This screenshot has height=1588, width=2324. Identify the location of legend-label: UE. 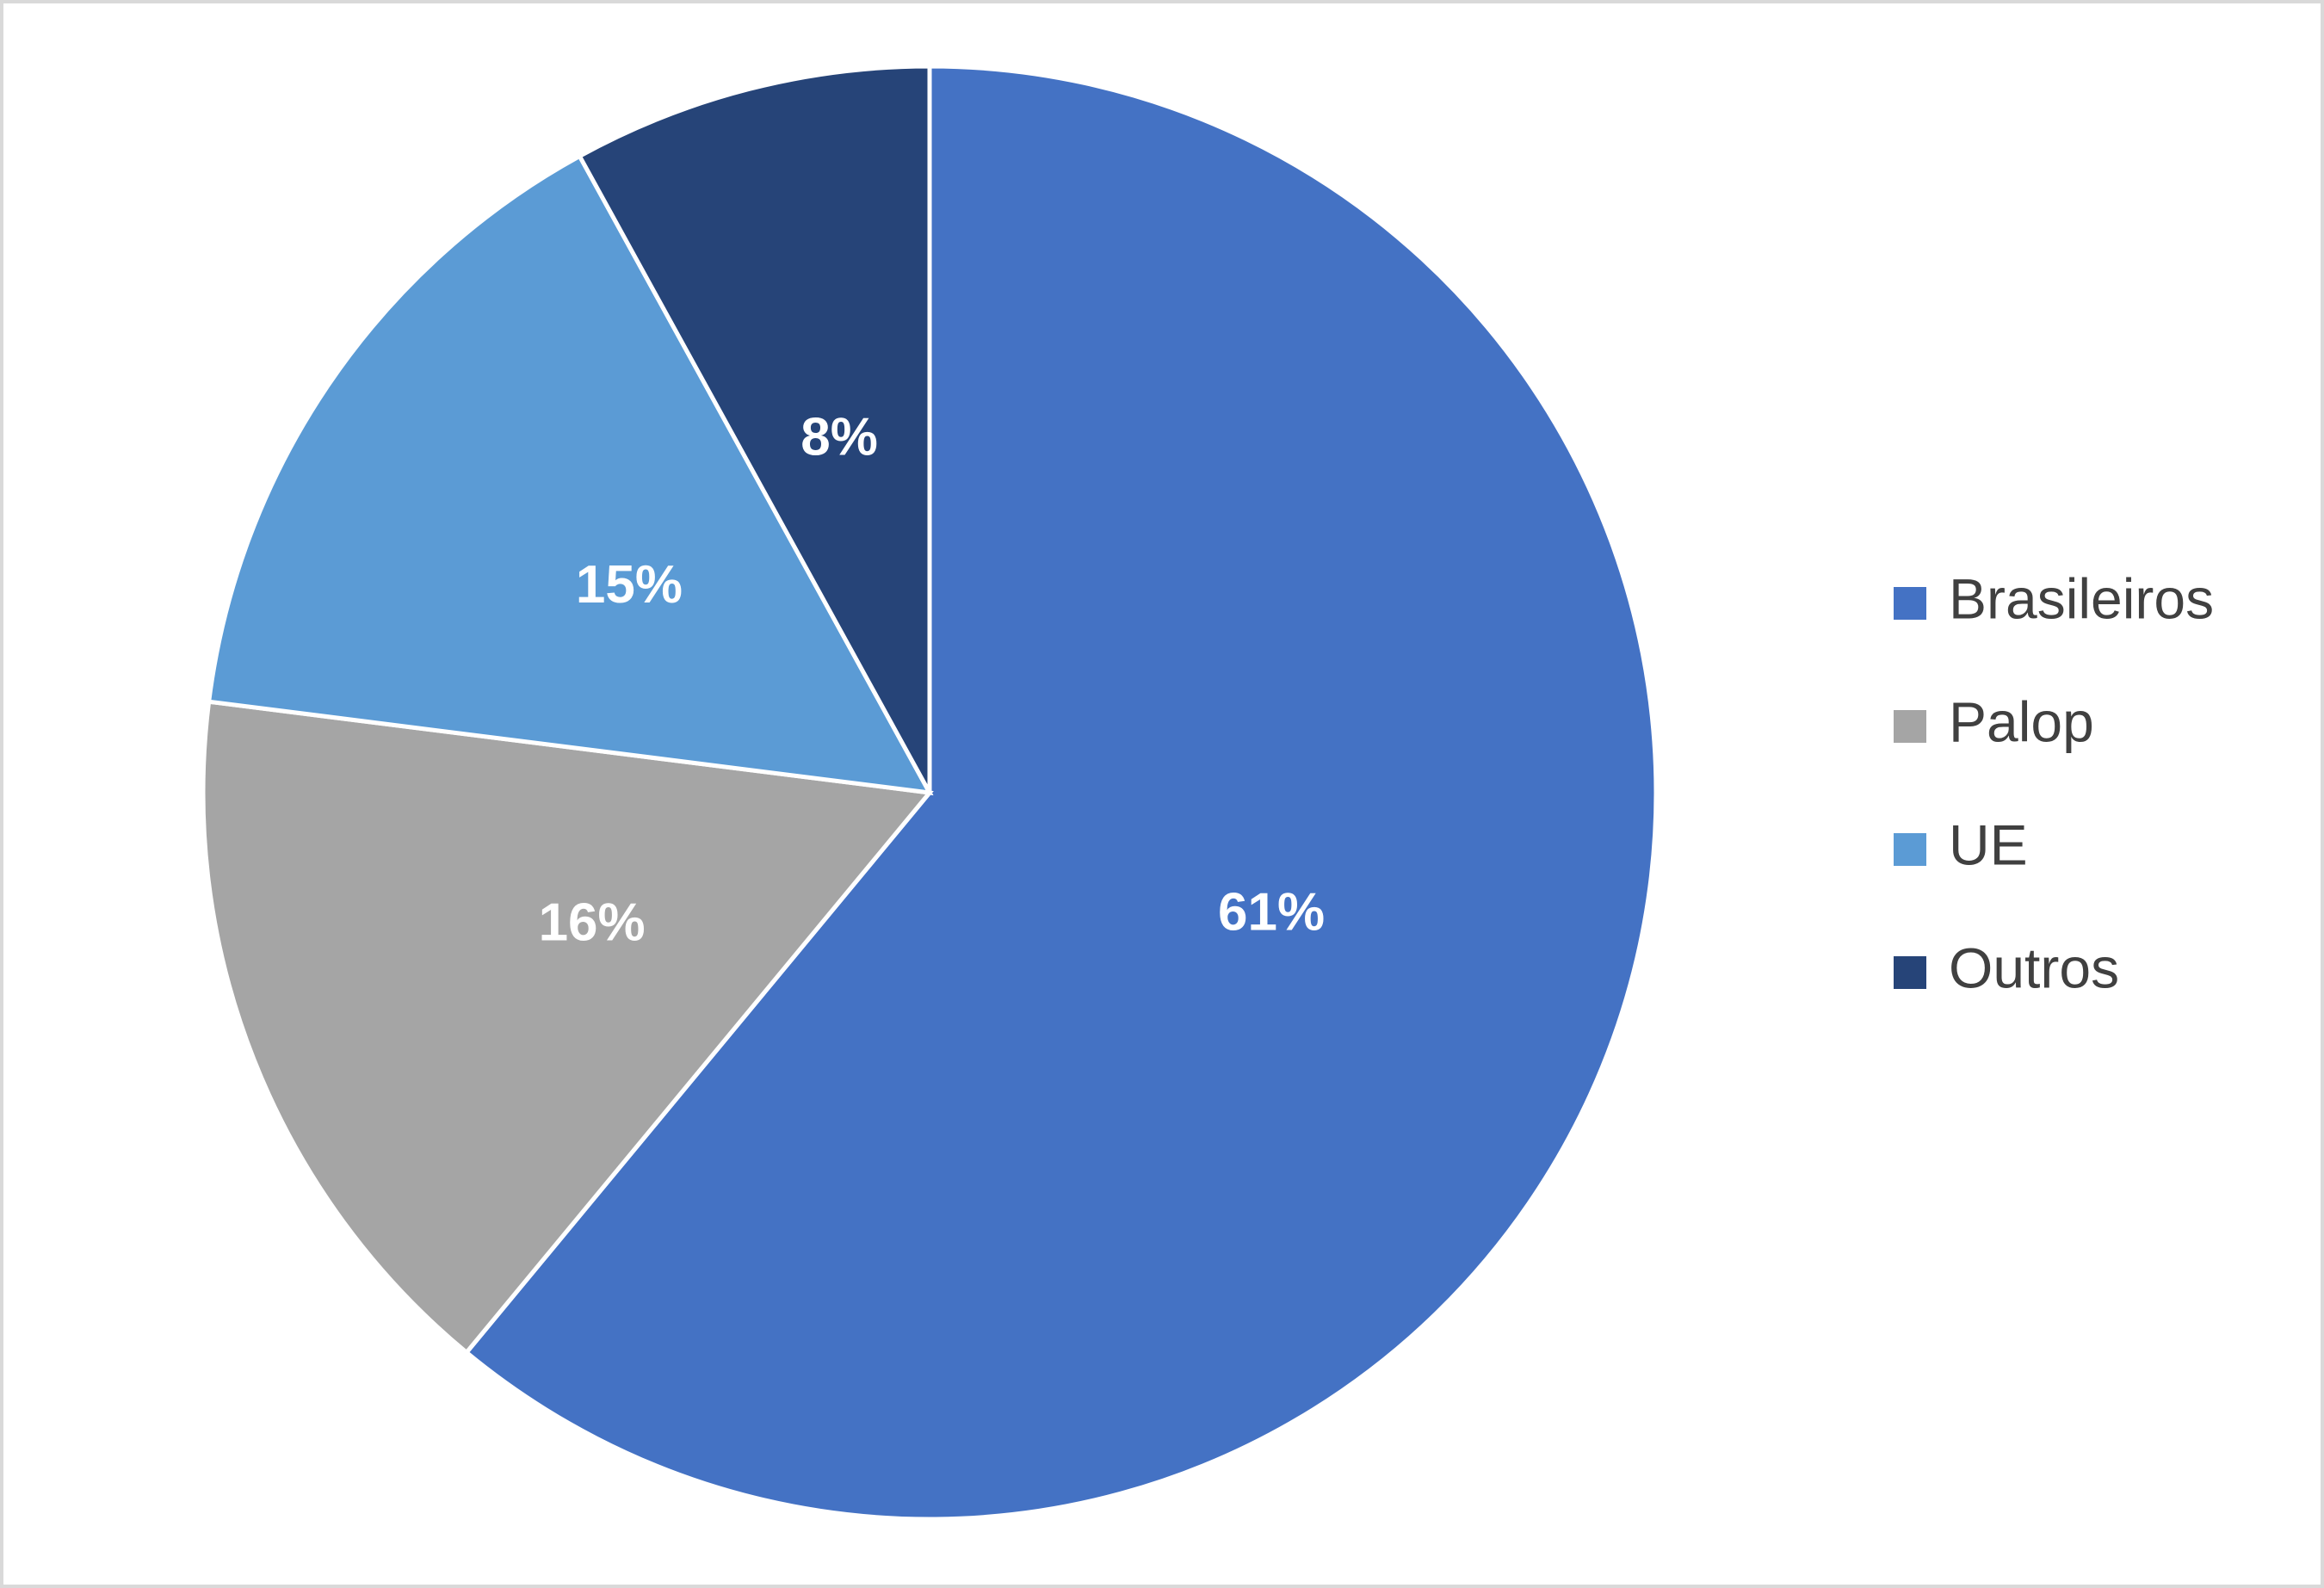
(1988, 844).